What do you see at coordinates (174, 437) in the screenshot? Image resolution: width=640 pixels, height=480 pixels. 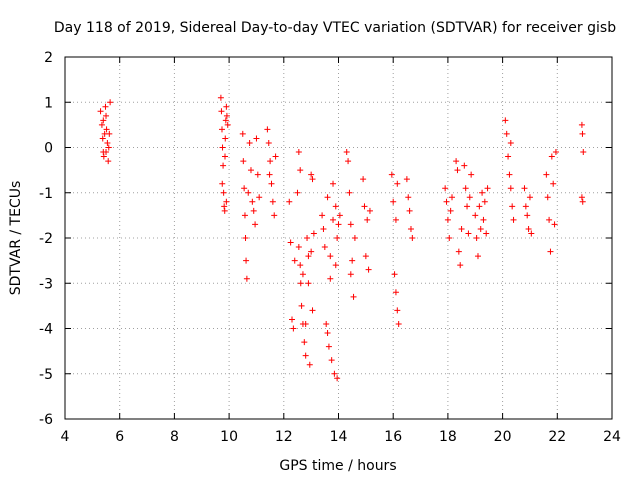 I see `x-tick-label: 8` at bounding box center [174, 437].